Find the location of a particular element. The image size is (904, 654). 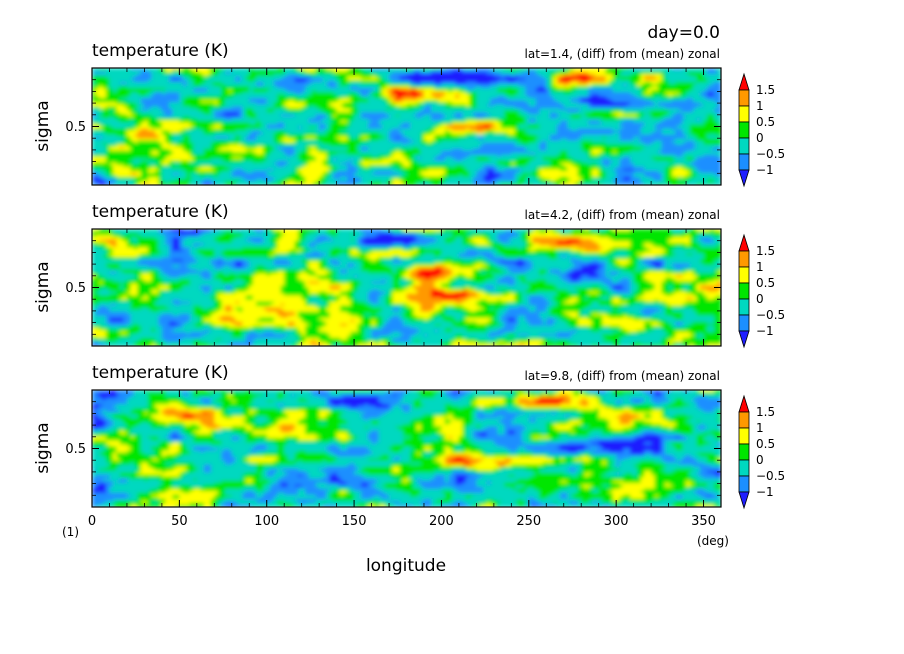

day-label: day=0.0 is located at coordinates (683, 33).